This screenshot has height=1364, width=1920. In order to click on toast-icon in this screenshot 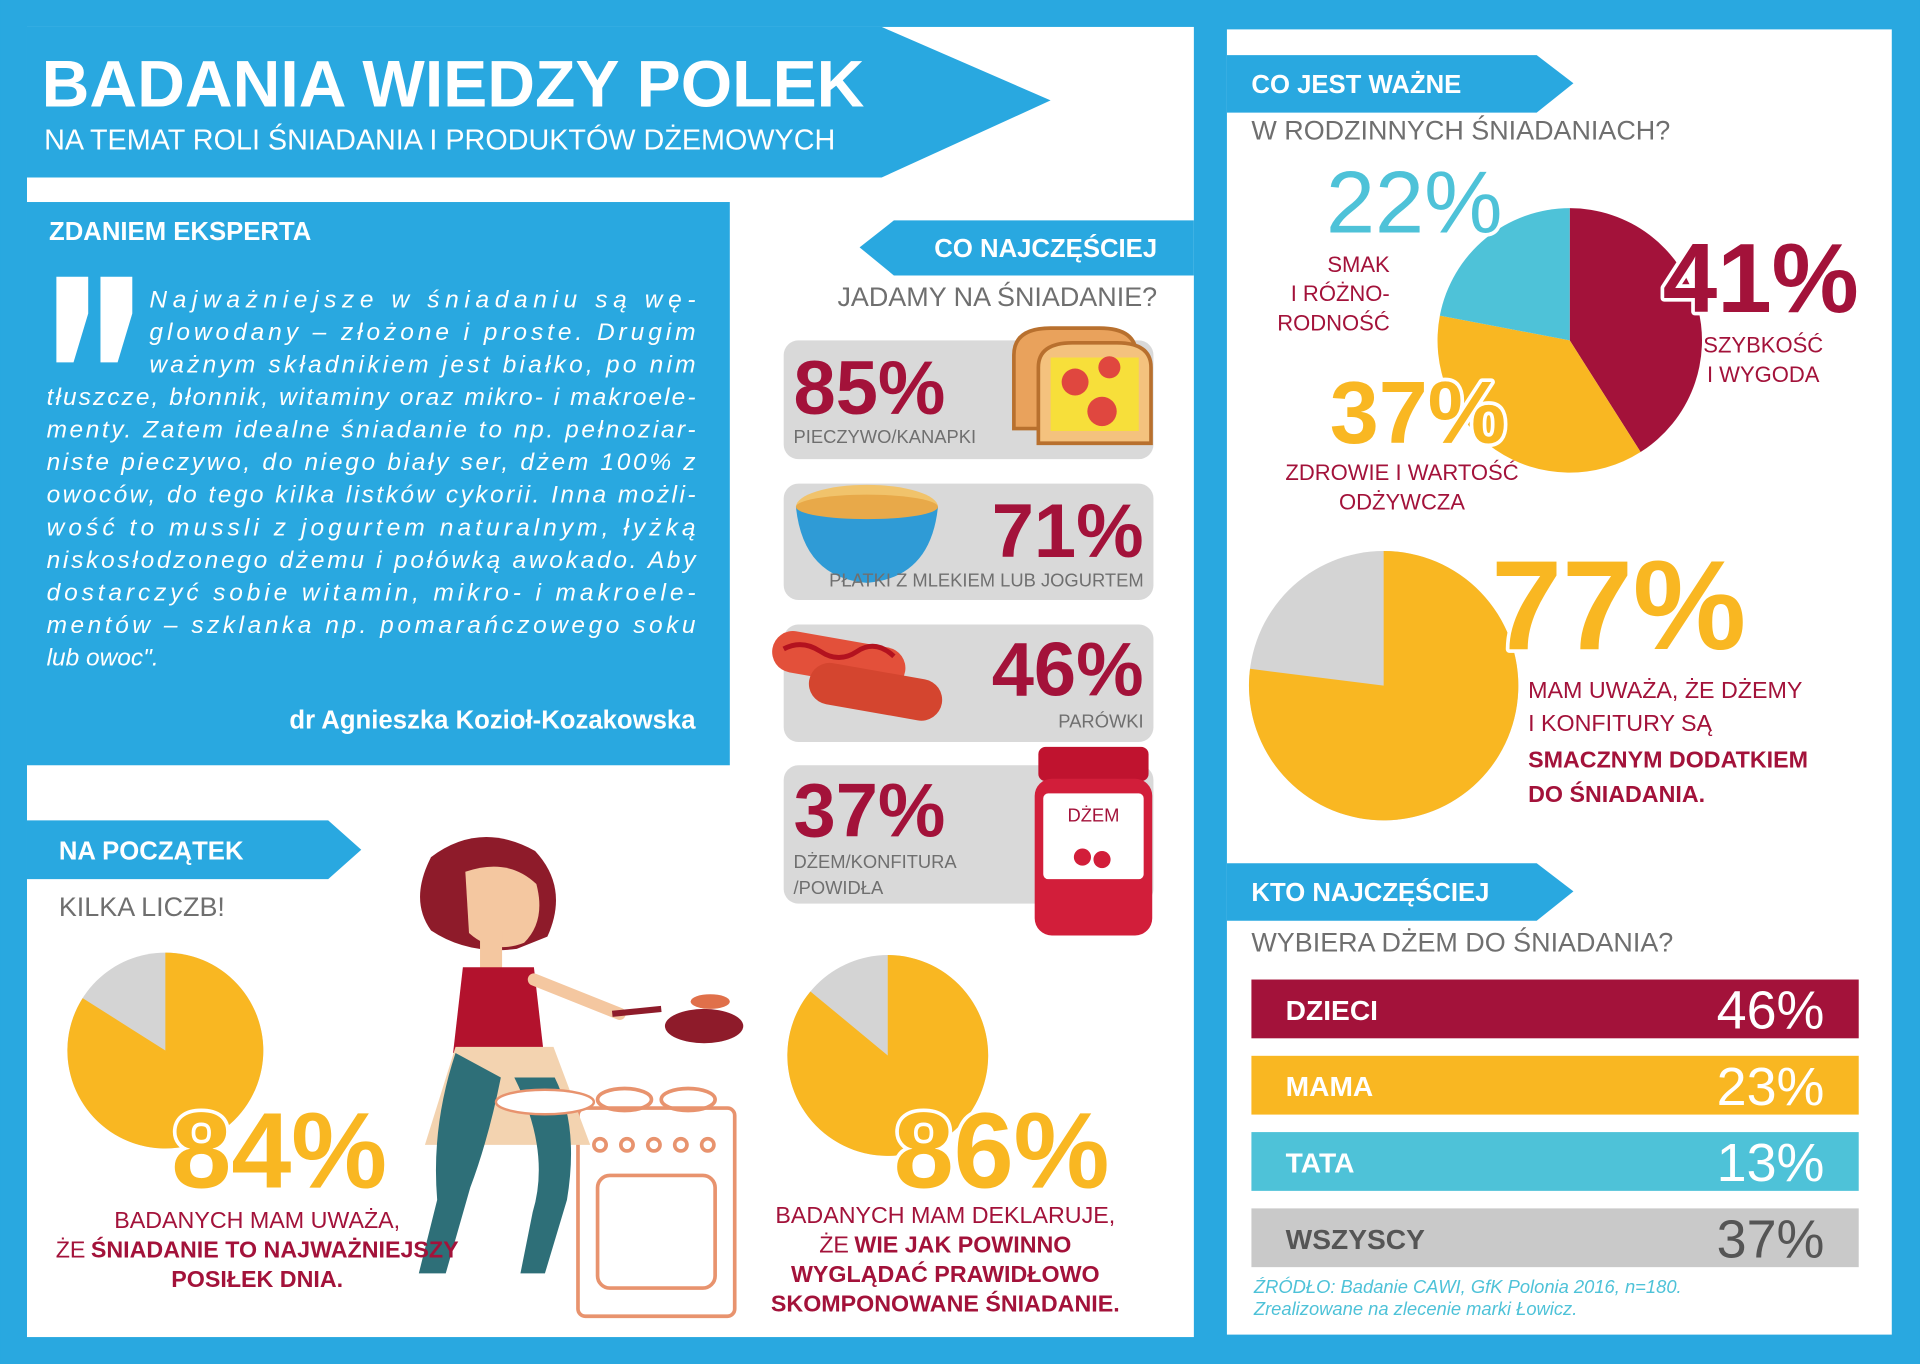, I will do `click(1082, 386)`.